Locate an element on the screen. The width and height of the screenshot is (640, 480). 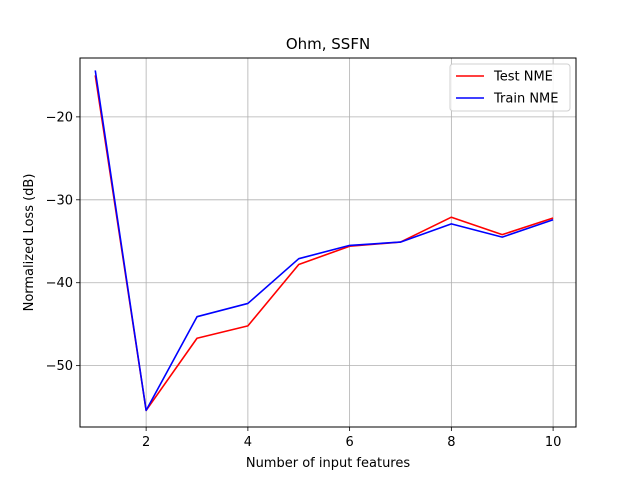
y-tick-label: −50 is located at coordinates (59, 366).